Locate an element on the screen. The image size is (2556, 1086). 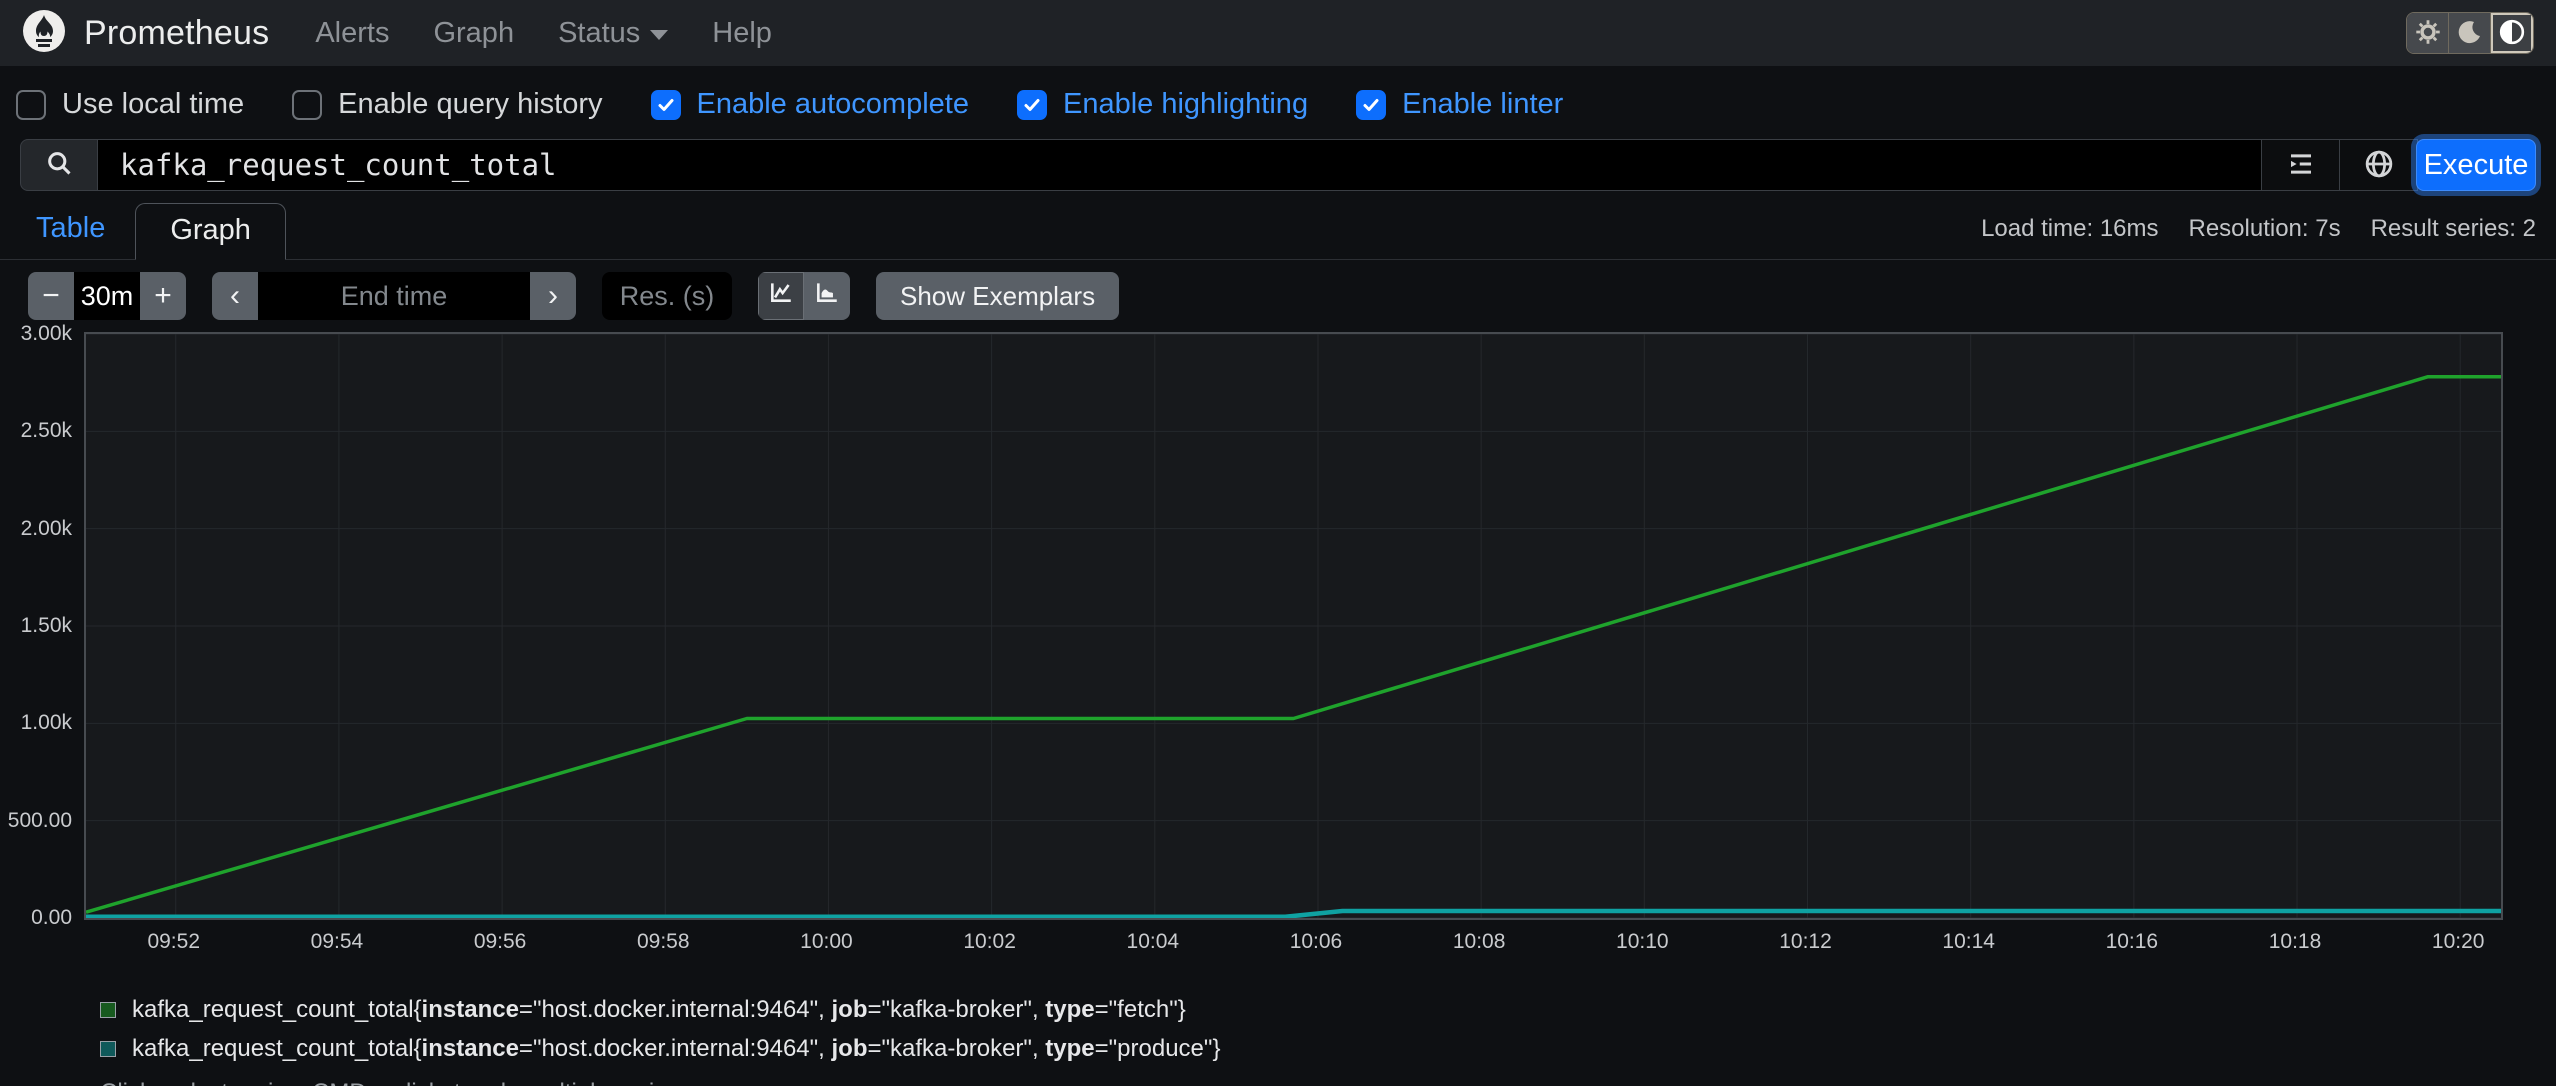
x-tick-label: 10:02 is located at coordinates (989, 941).